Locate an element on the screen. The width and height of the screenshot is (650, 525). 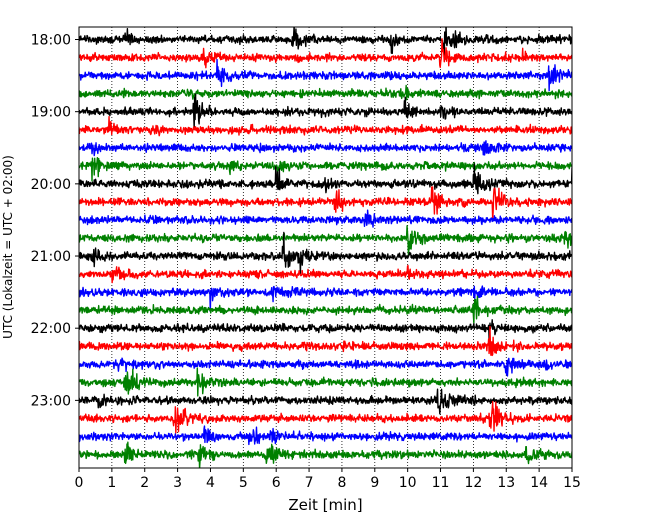
trace-2045 is located at coordinates (325, 240).